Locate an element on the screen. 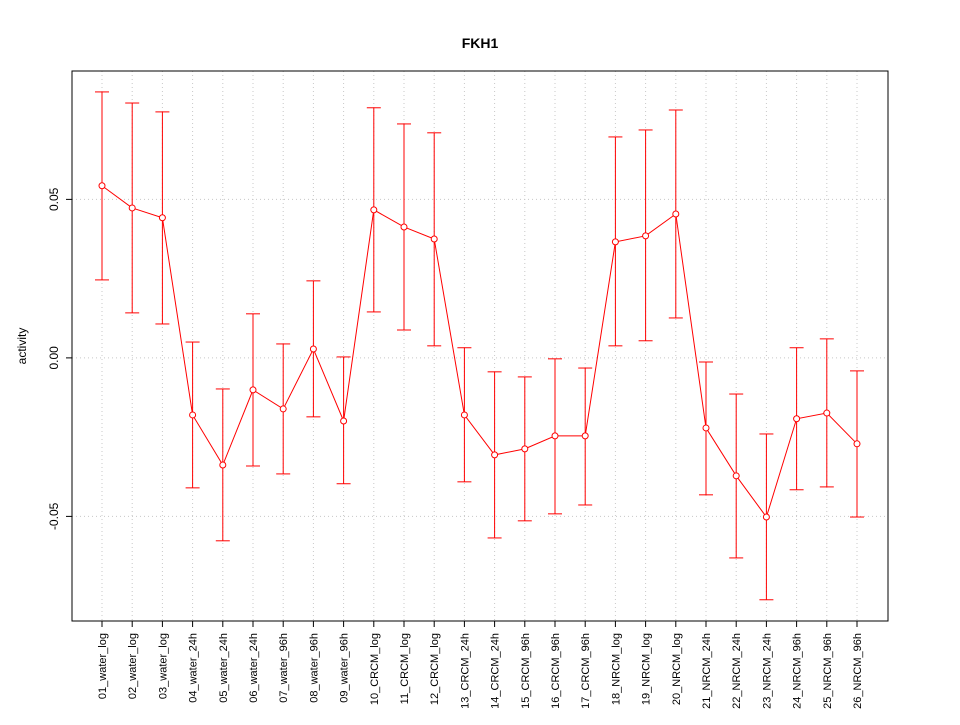  x-tick-label: 07_water_96h is located at coordinates (284, 668).